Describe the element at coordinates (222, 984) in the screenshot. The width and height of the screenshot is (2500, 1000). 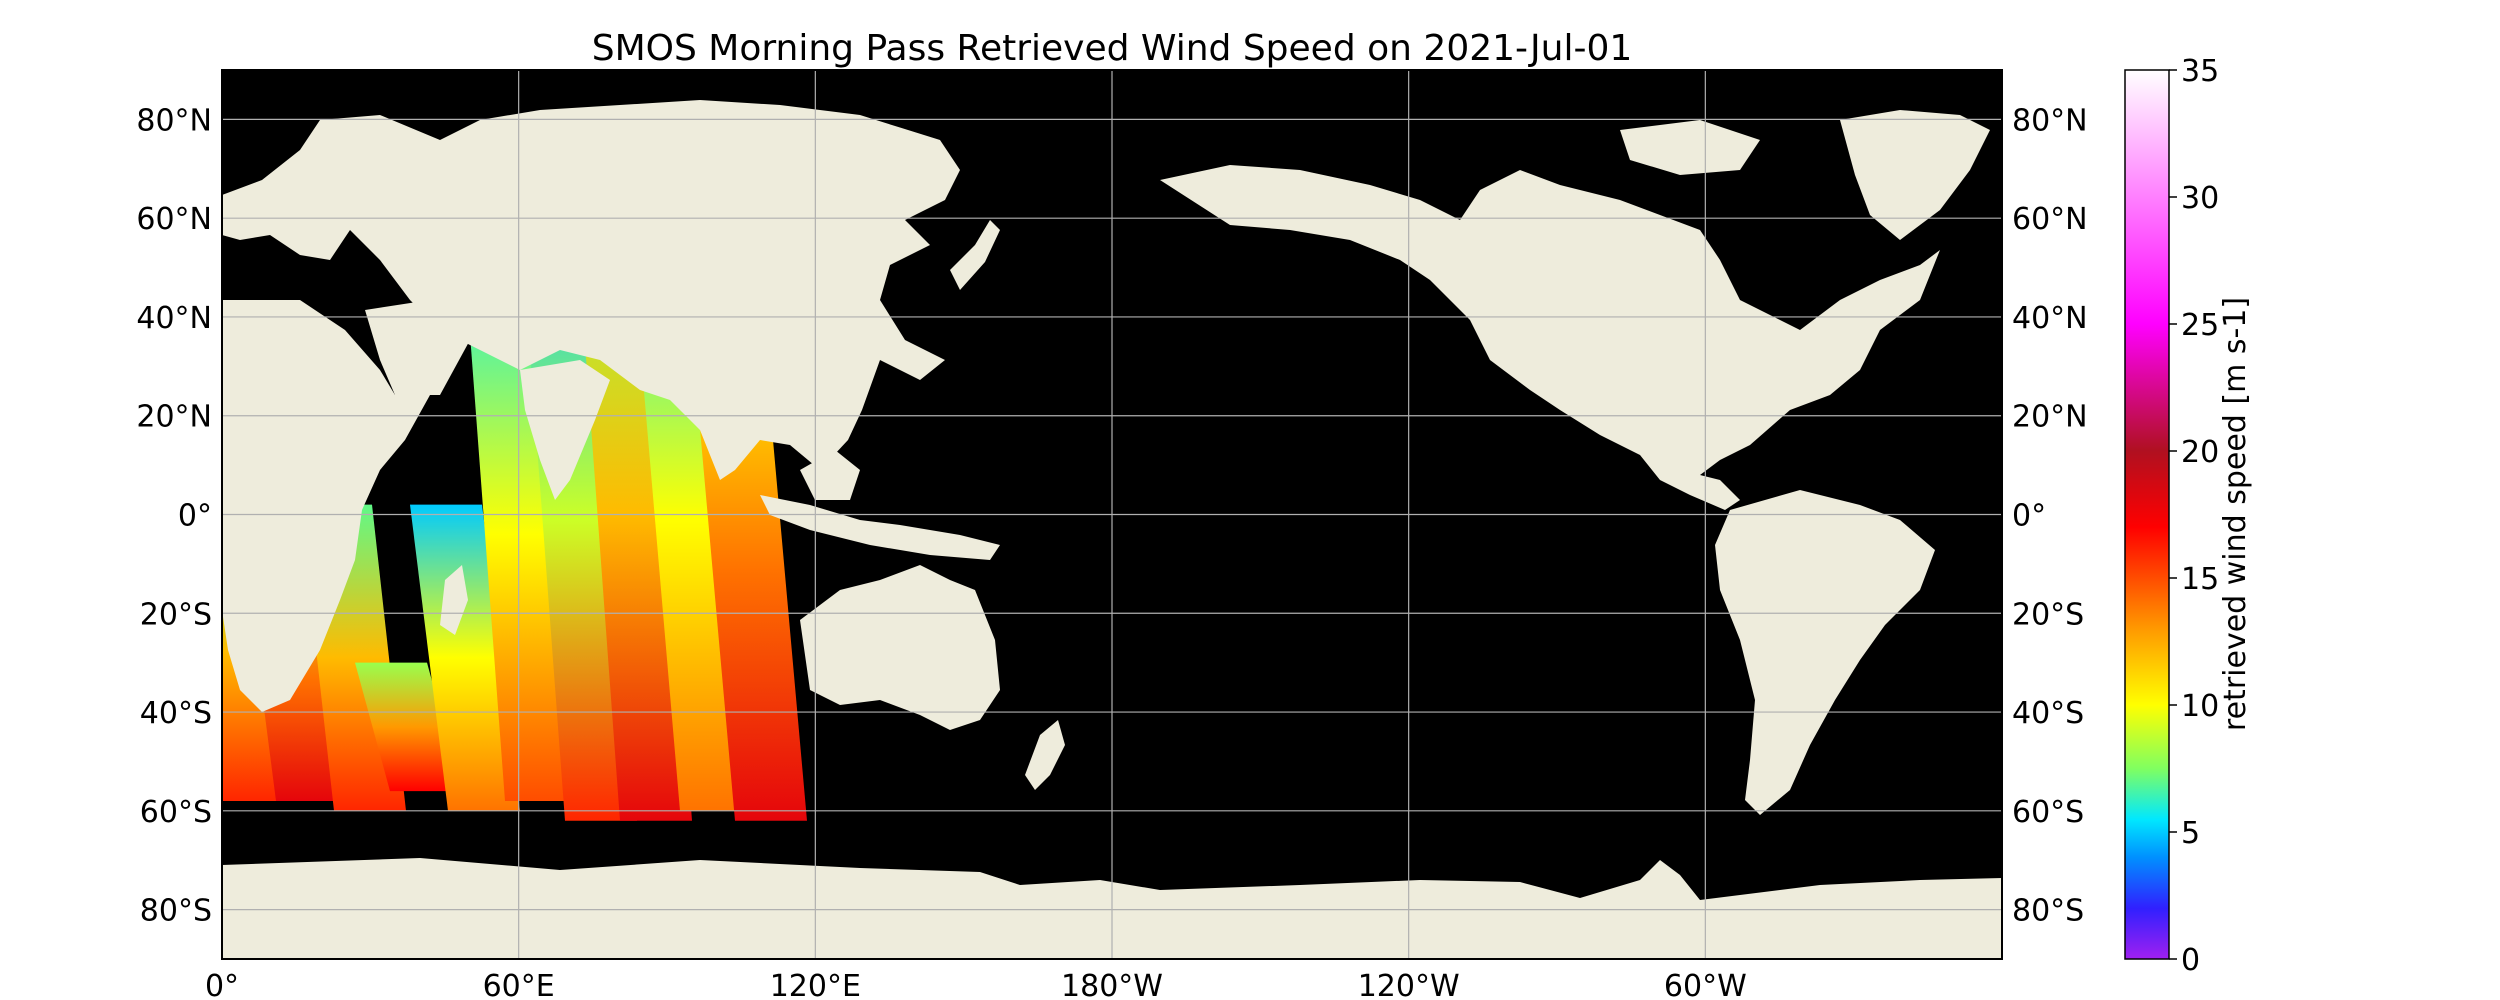
I see `lon-tick-label: 0°` at that location.